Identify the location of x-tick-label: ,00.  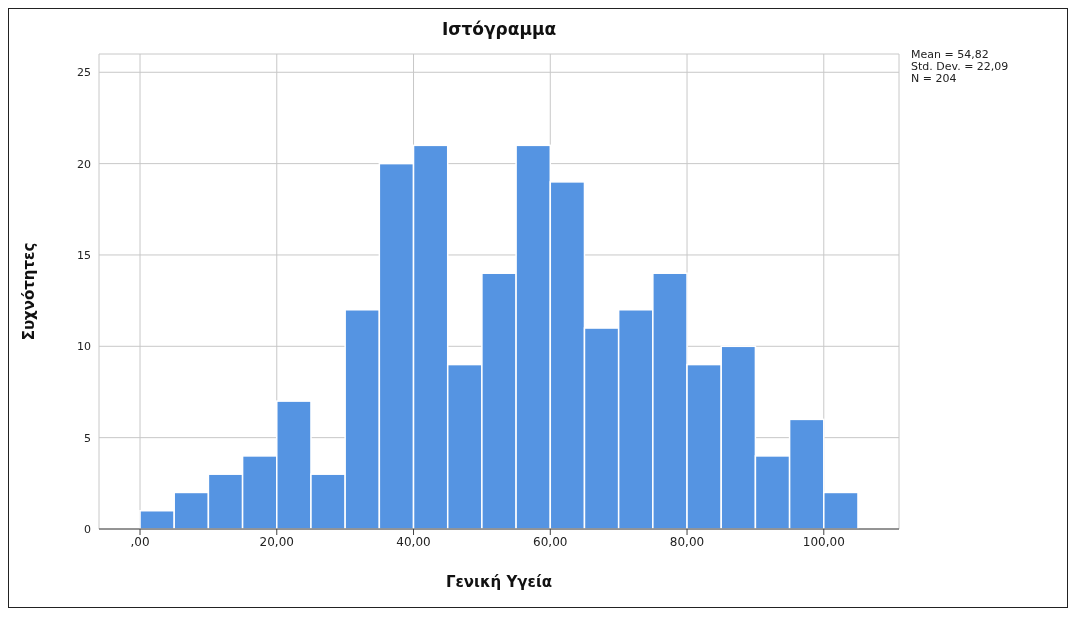
(140, 541).